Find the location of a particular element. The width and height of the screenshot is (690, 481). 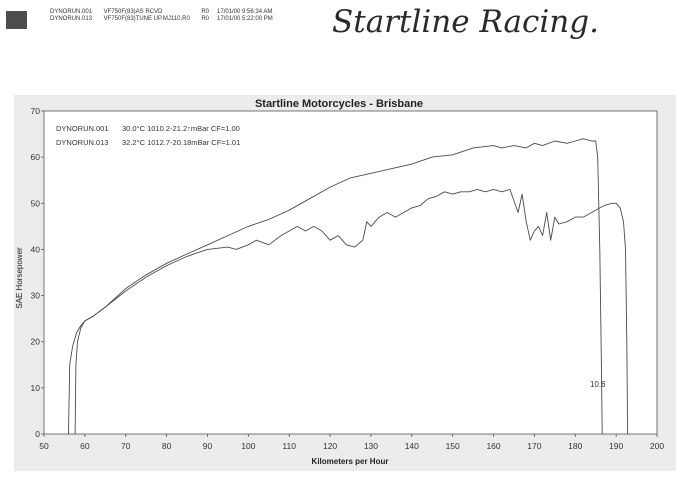

logo-text: Startline Racing. is located at coordinates (465, 22).